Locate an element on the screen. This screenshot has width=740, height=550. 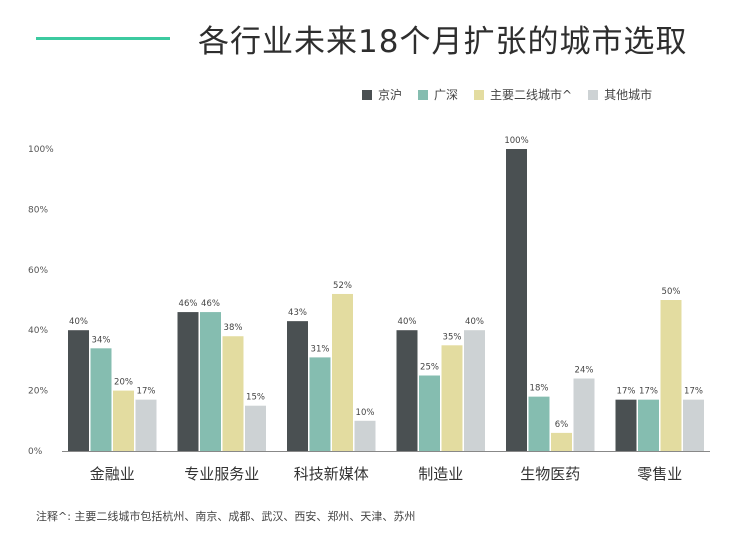
legend-item-beijing-shanghai: 京沪 is located at coordinates (382, 94).